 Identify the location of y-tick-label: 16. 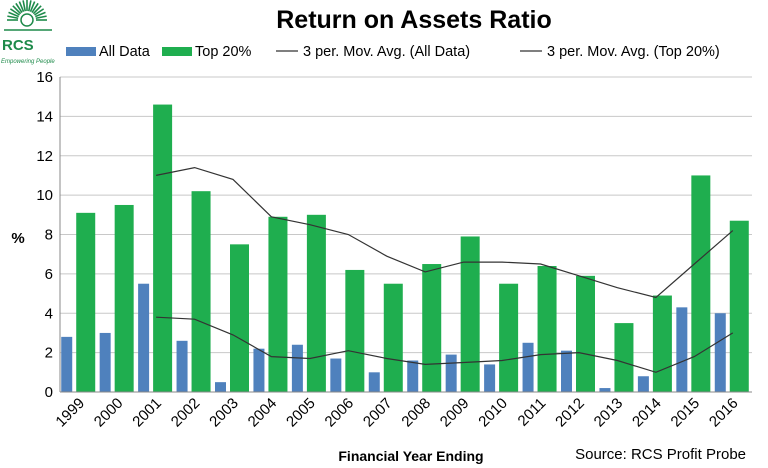
(44, 77).